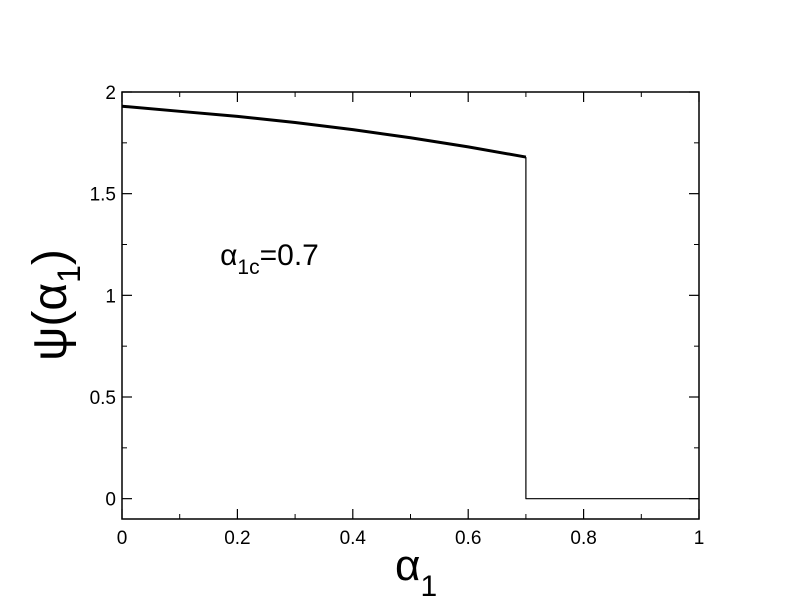 The height and width of the screenshot is (612, 792). What do you see at coordinates (228, 255) in the screenshot?
I see `annotation-symbol: α` at bounding box center [228, 255].